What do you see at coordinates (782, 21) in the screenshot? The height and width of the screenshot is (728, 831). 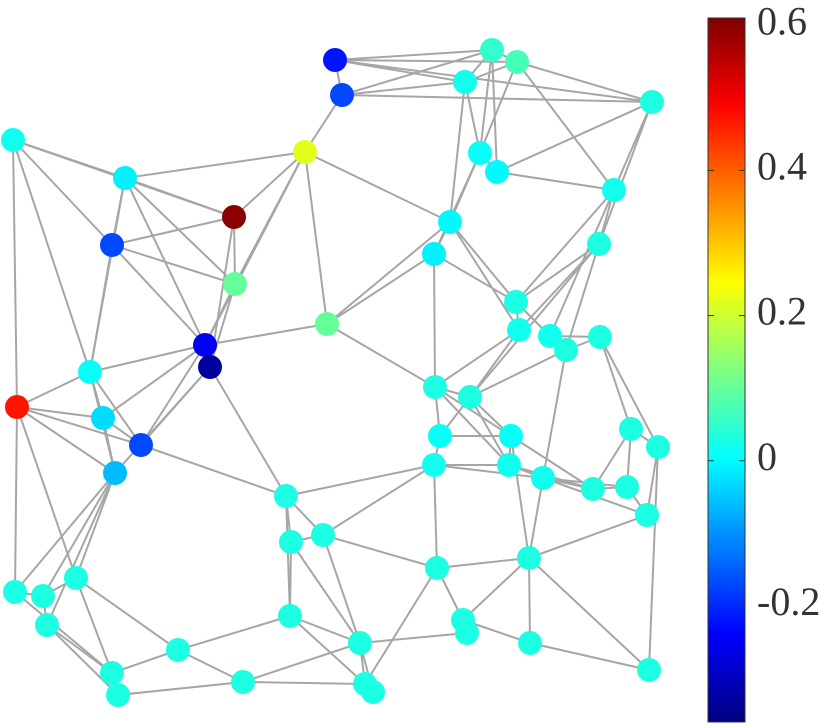 I see `colorbar-tick-label: 0.6` at bounding box center [782, 21].